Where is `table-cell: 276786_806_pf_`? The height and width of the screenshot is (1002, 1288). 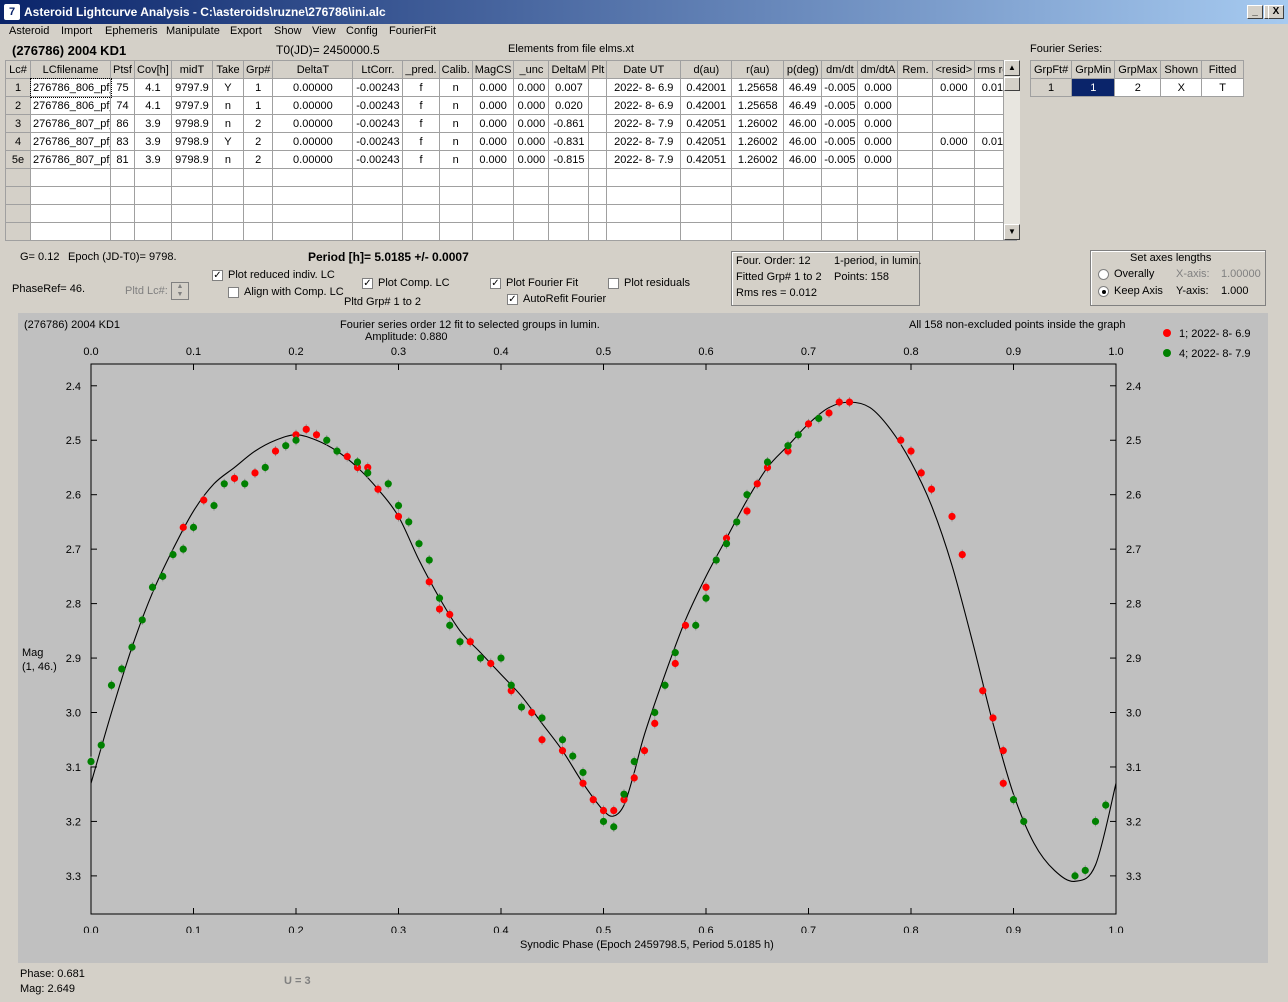 table-cell: 276786_806_pf_ is located at coordinates (70, 87).